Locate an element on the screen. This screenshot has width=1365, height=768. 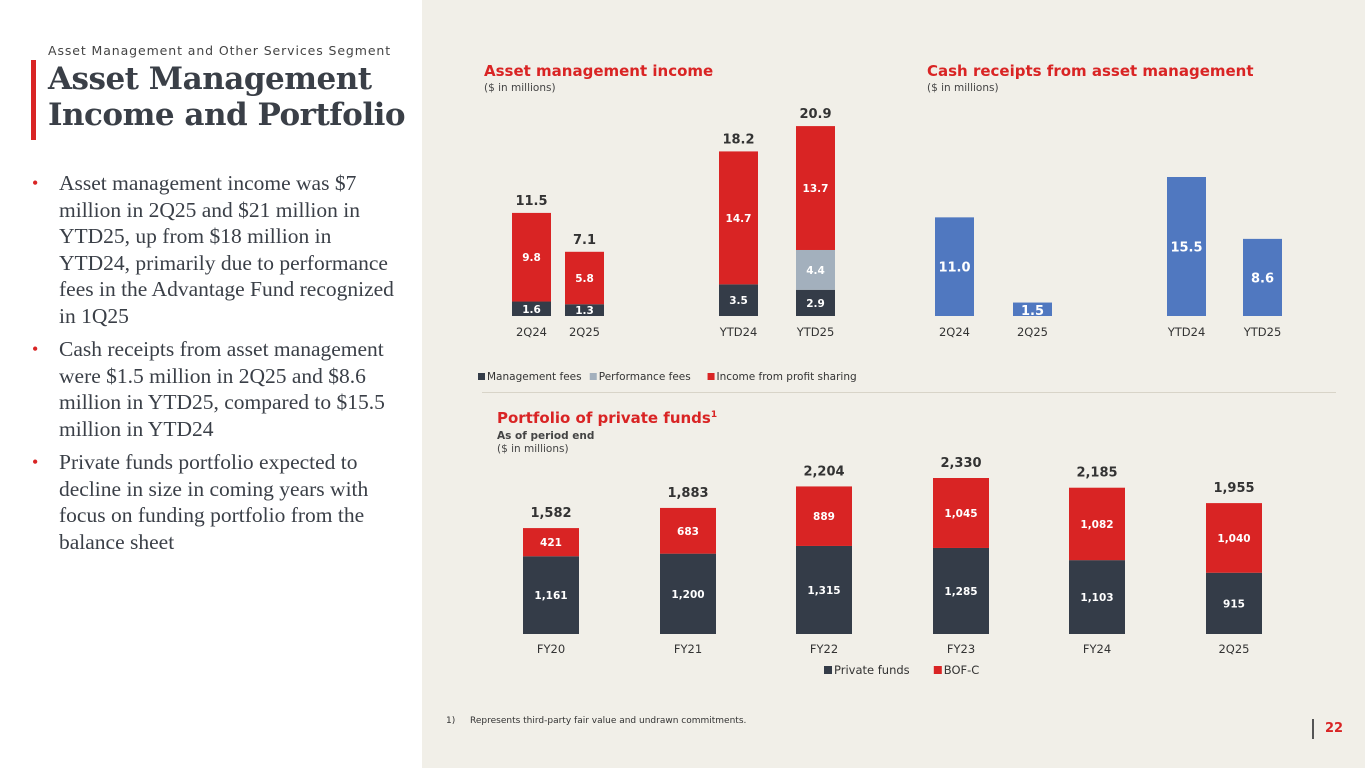
data-label: 3.5 is located at coordinates (738, 301).